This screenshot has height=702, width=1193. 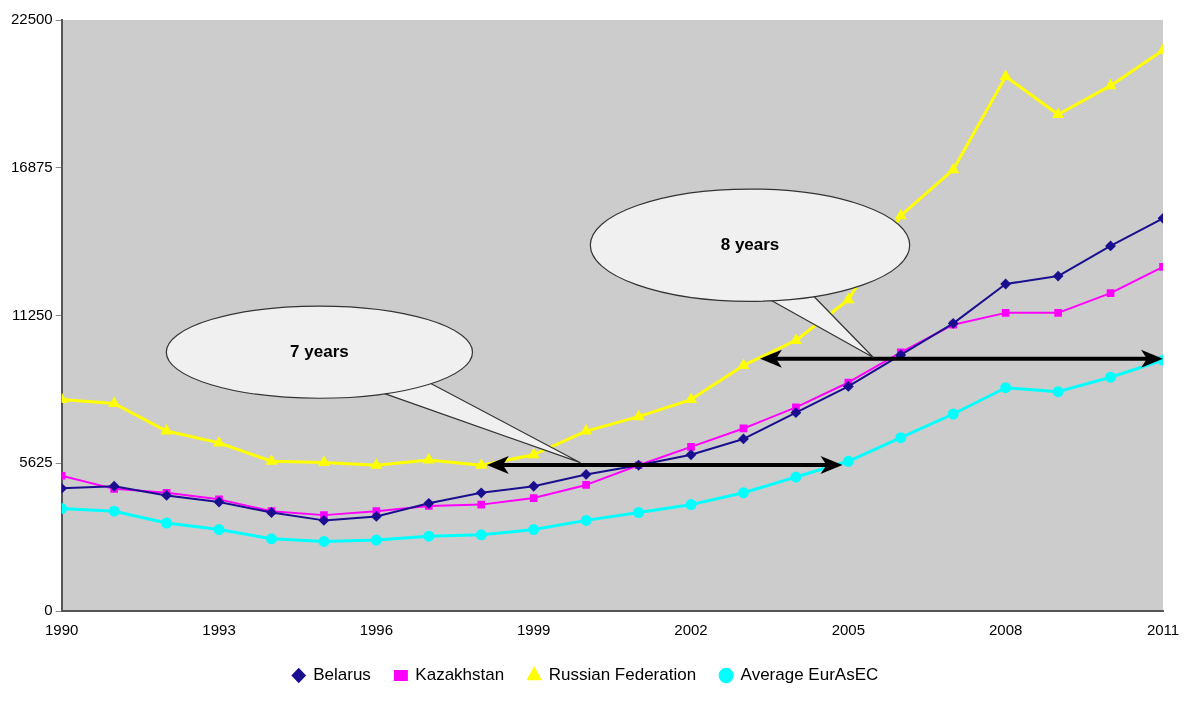 I want to click on legend-label: Average EurAsEC, so click(x=809, y=675).